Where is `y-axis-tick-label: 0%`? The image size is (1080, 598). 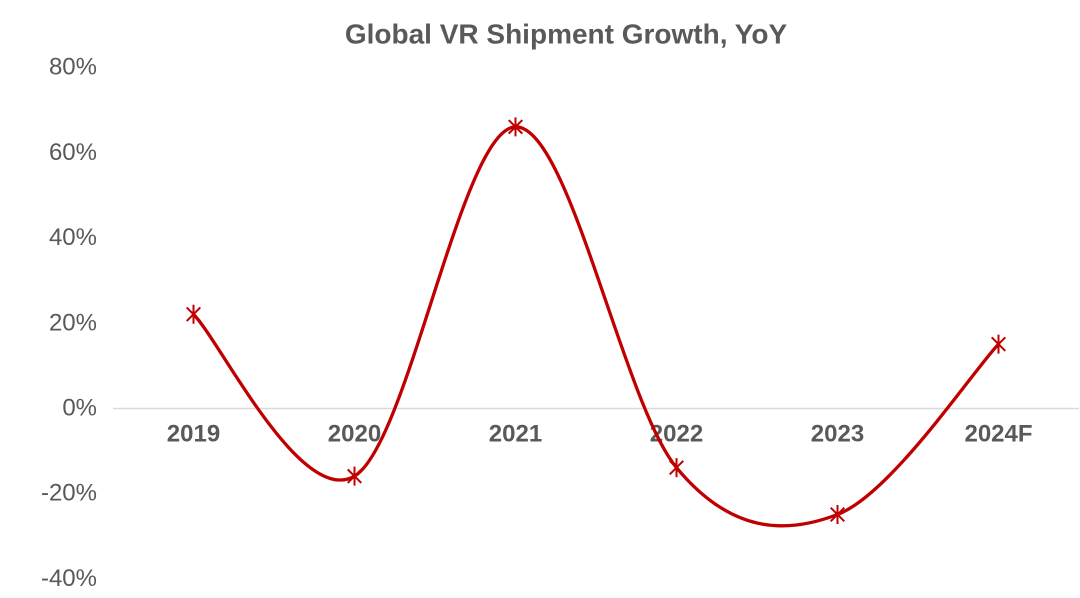
y-axis-tick-label: 0% is located at coordinates (79, 408).